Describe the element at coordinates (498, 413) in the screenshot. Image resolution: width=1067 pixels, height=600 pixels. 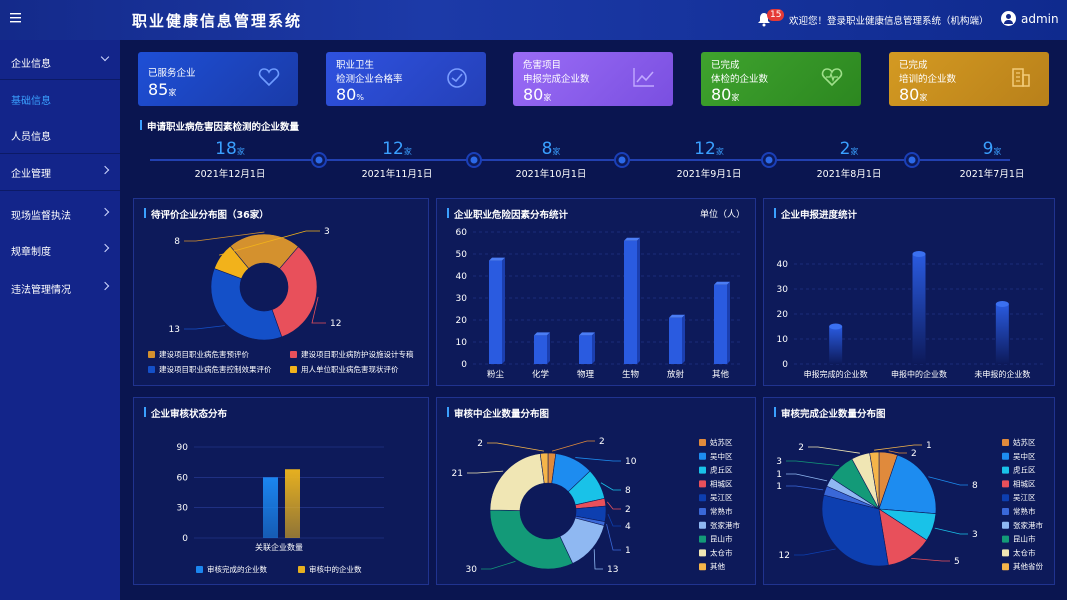
I see `panel-title: 审核中企业数量分布图` at that location.